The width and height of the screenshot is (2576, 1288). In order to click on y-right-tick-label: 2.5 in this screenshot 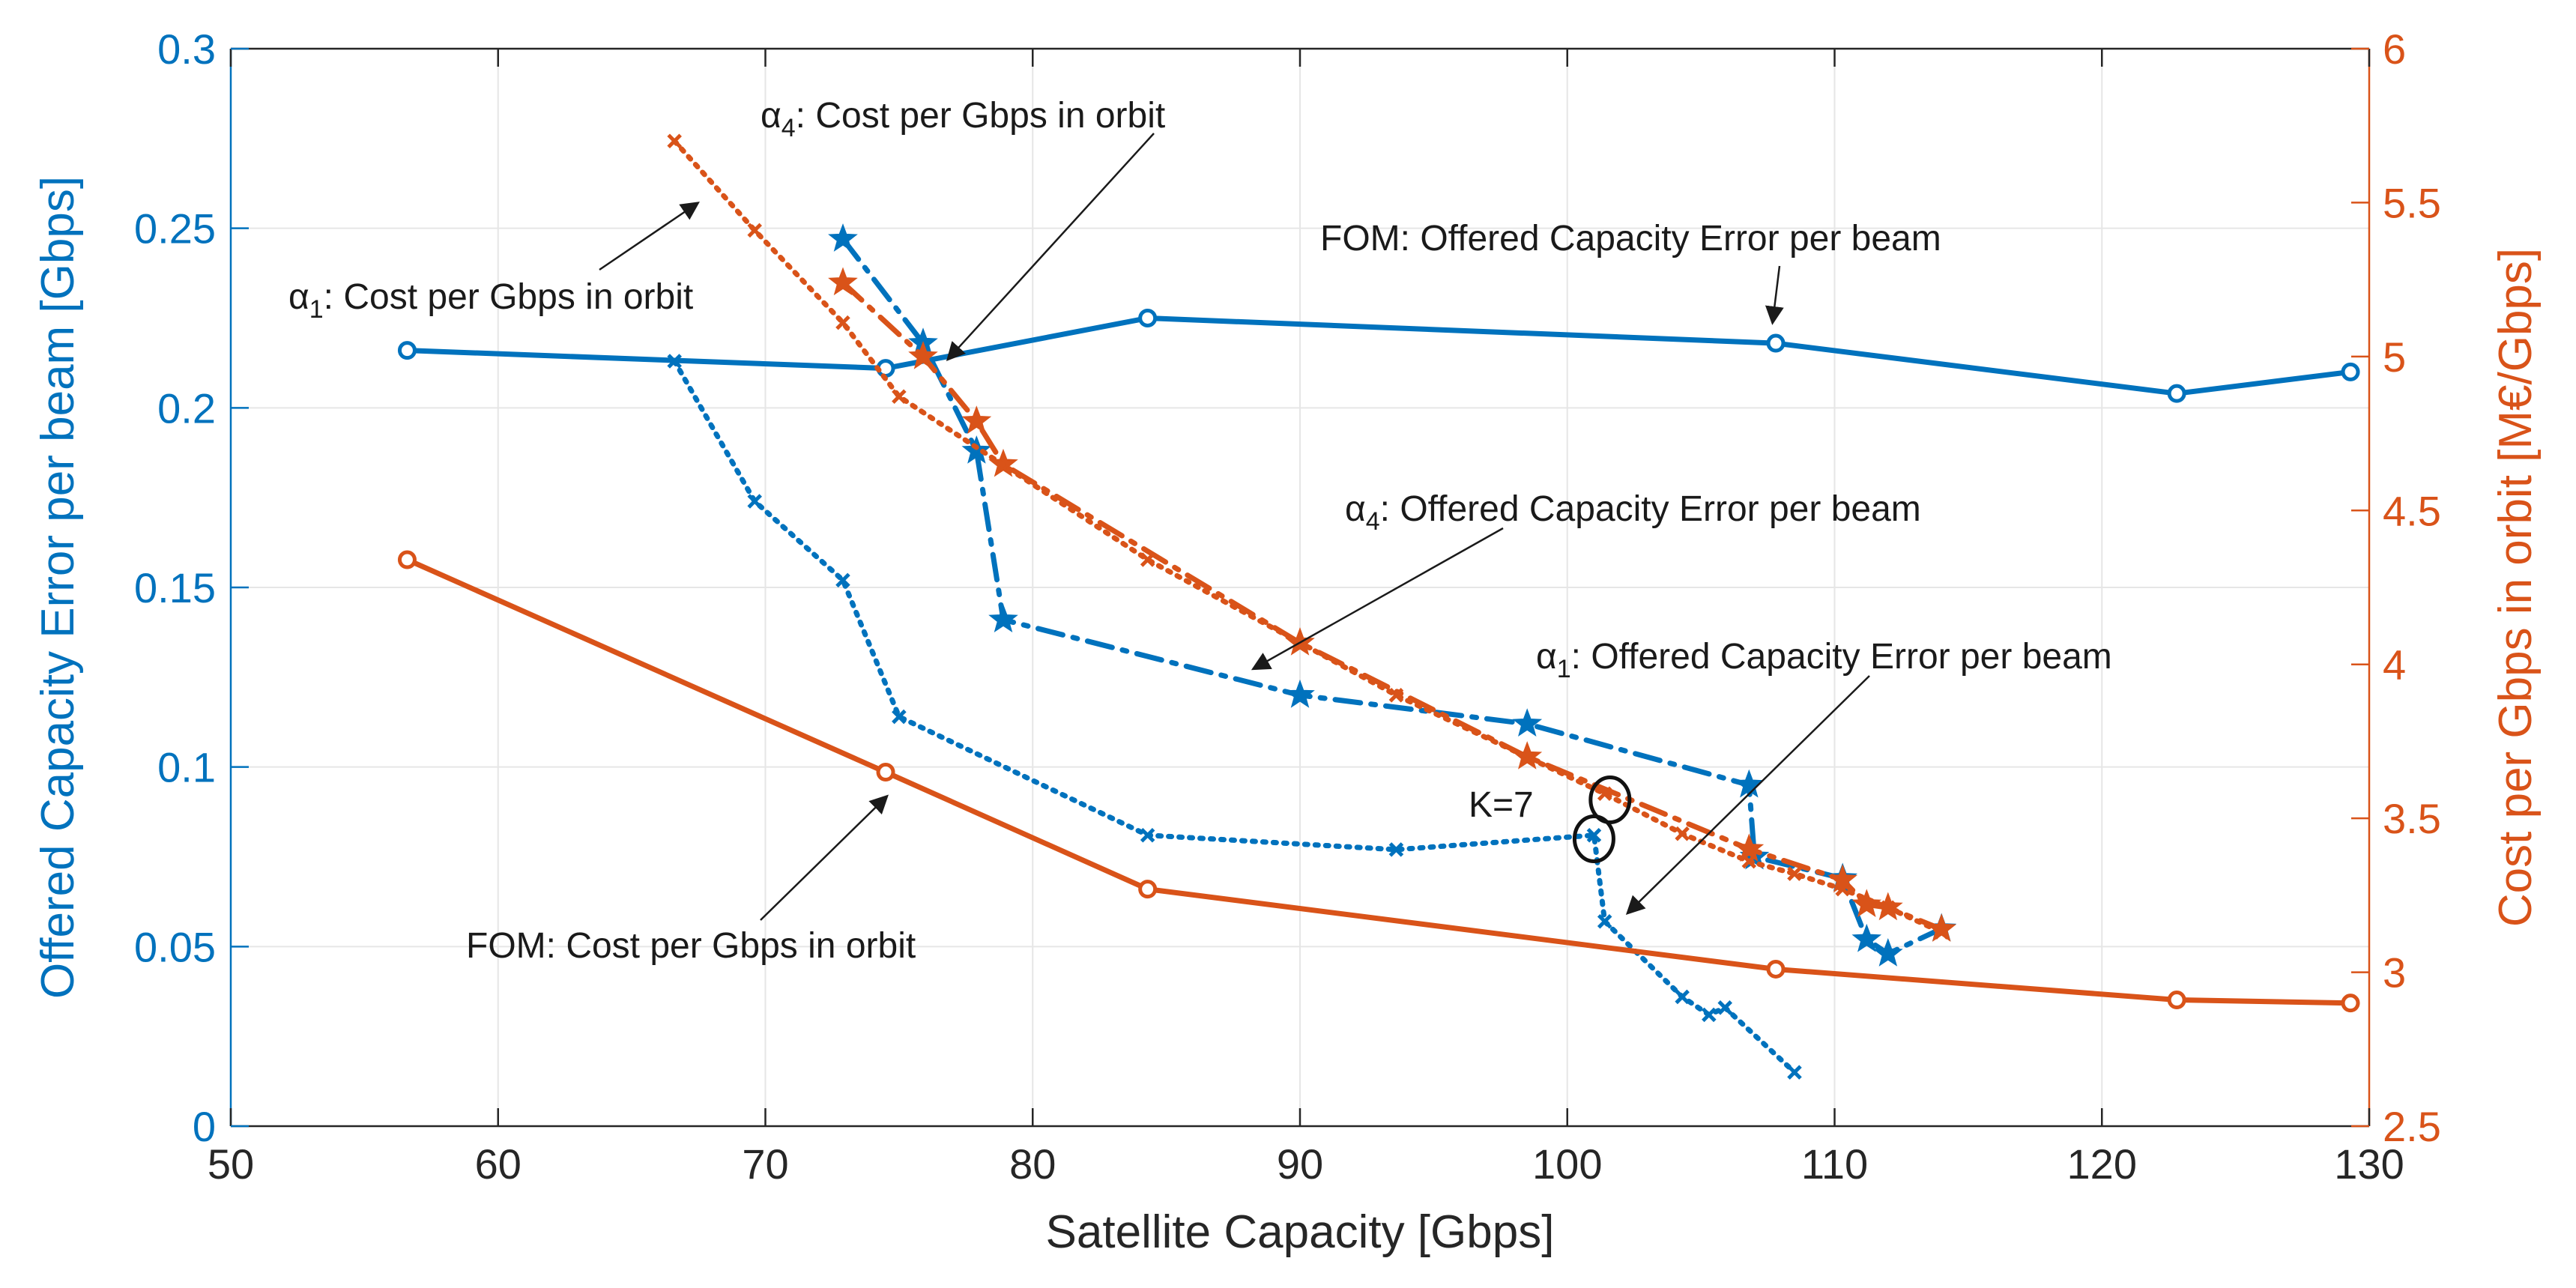, I will do `click(2412, 1126)`.